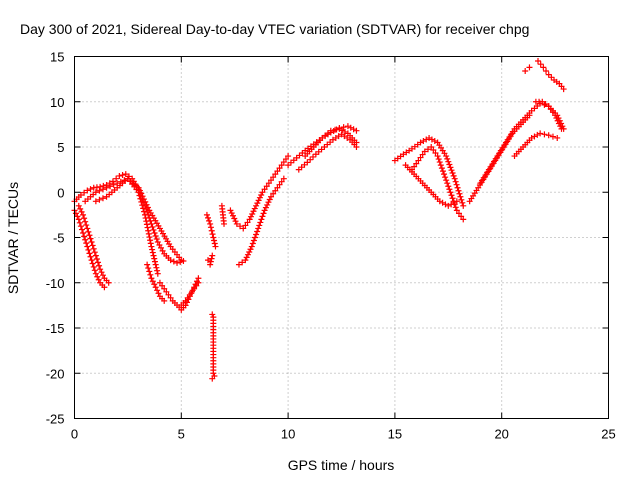 This screenshot has height=480, width=640. What do you see at coordinates (341, 465) in the screenshot?
I see `x-axis-label: GPS time / hours` at bounding box center [341, 465].